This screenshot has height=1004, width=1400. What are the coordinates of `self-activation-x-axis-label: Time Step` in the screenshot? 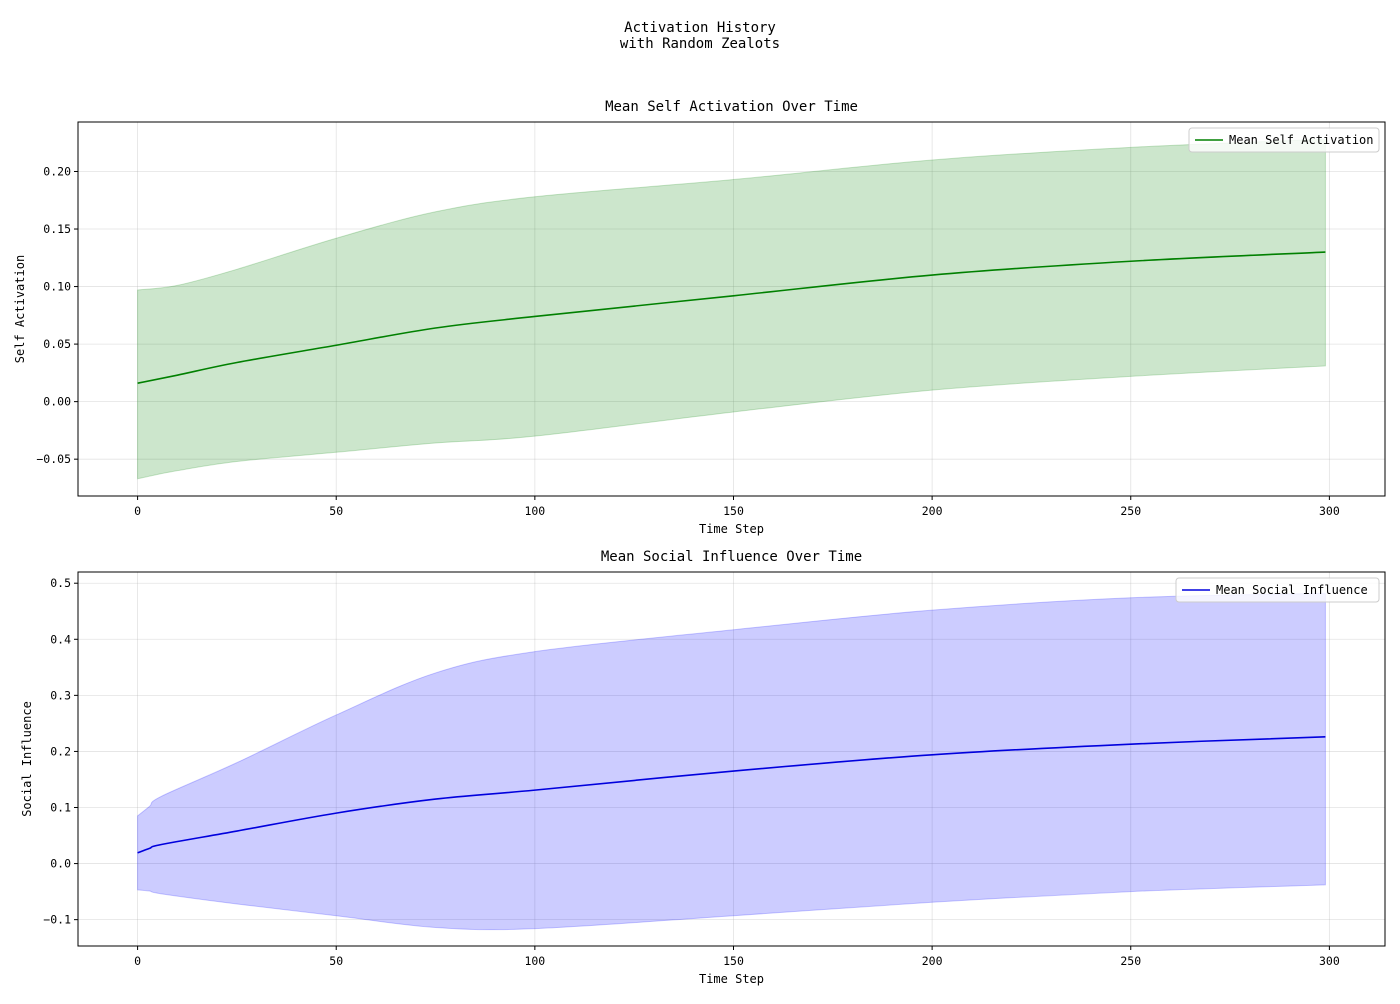 It's located at (731, 529).